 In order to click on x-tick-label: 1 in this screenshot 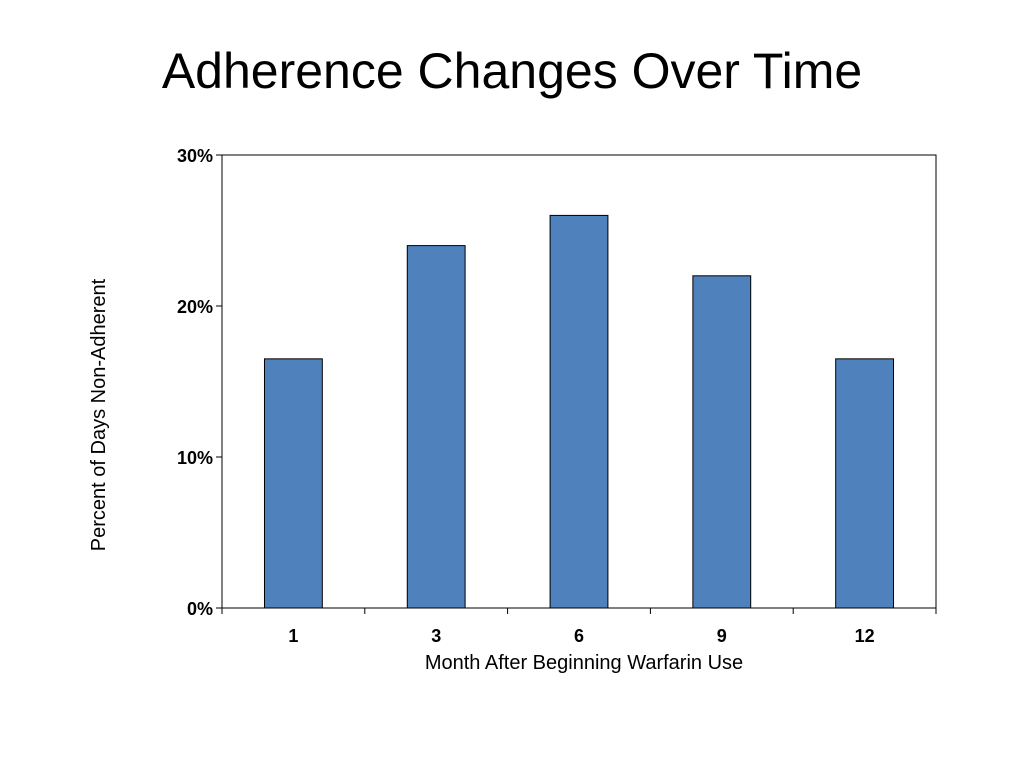, I will do `click(293, 636)`.